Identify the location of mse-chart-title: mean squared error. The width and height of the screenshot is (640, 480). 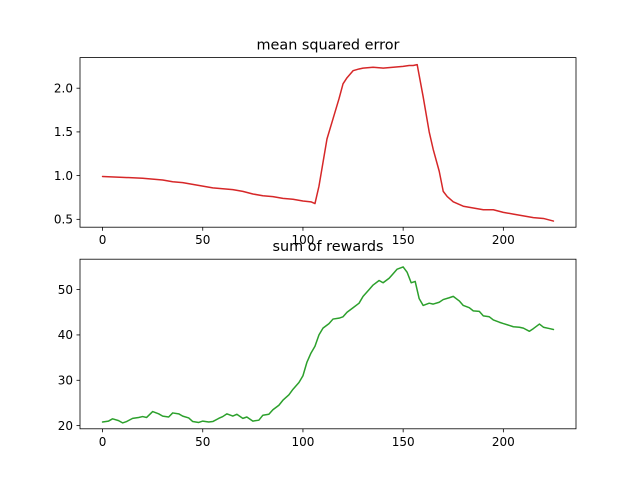
(328, 46).